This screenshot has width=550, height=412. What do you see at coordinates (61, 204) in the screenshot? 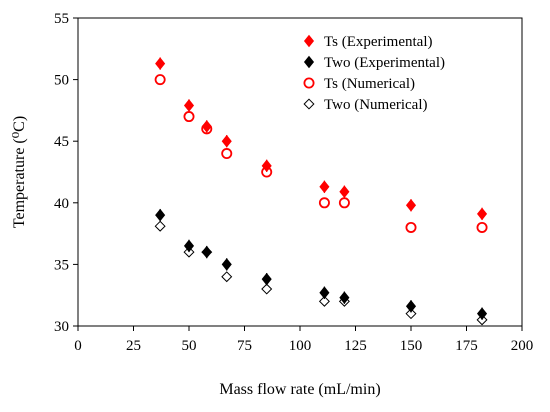
I see `y-tick-label: 40` at bounding box center [61, 204].